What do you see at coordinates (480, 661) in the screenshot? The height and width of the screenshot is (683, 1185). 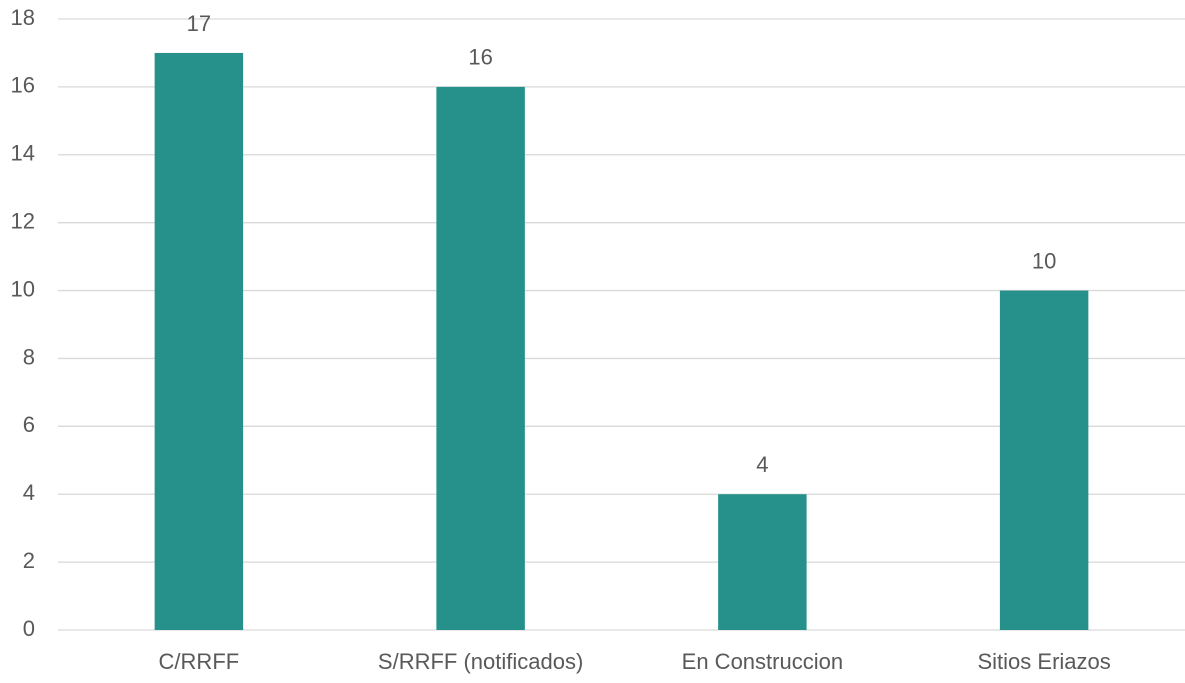 I see `x-tick-label: S/RRFF (notificados)` at bounding box center [480, 661].